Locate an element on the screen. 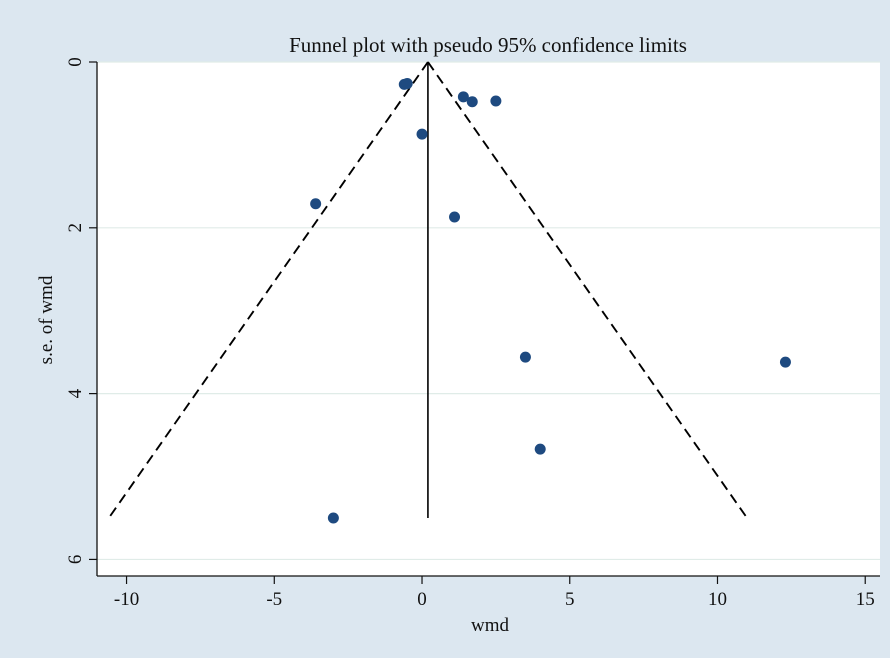  y-ticks: 0 2 4 6 is located at coordinates (81, 310).